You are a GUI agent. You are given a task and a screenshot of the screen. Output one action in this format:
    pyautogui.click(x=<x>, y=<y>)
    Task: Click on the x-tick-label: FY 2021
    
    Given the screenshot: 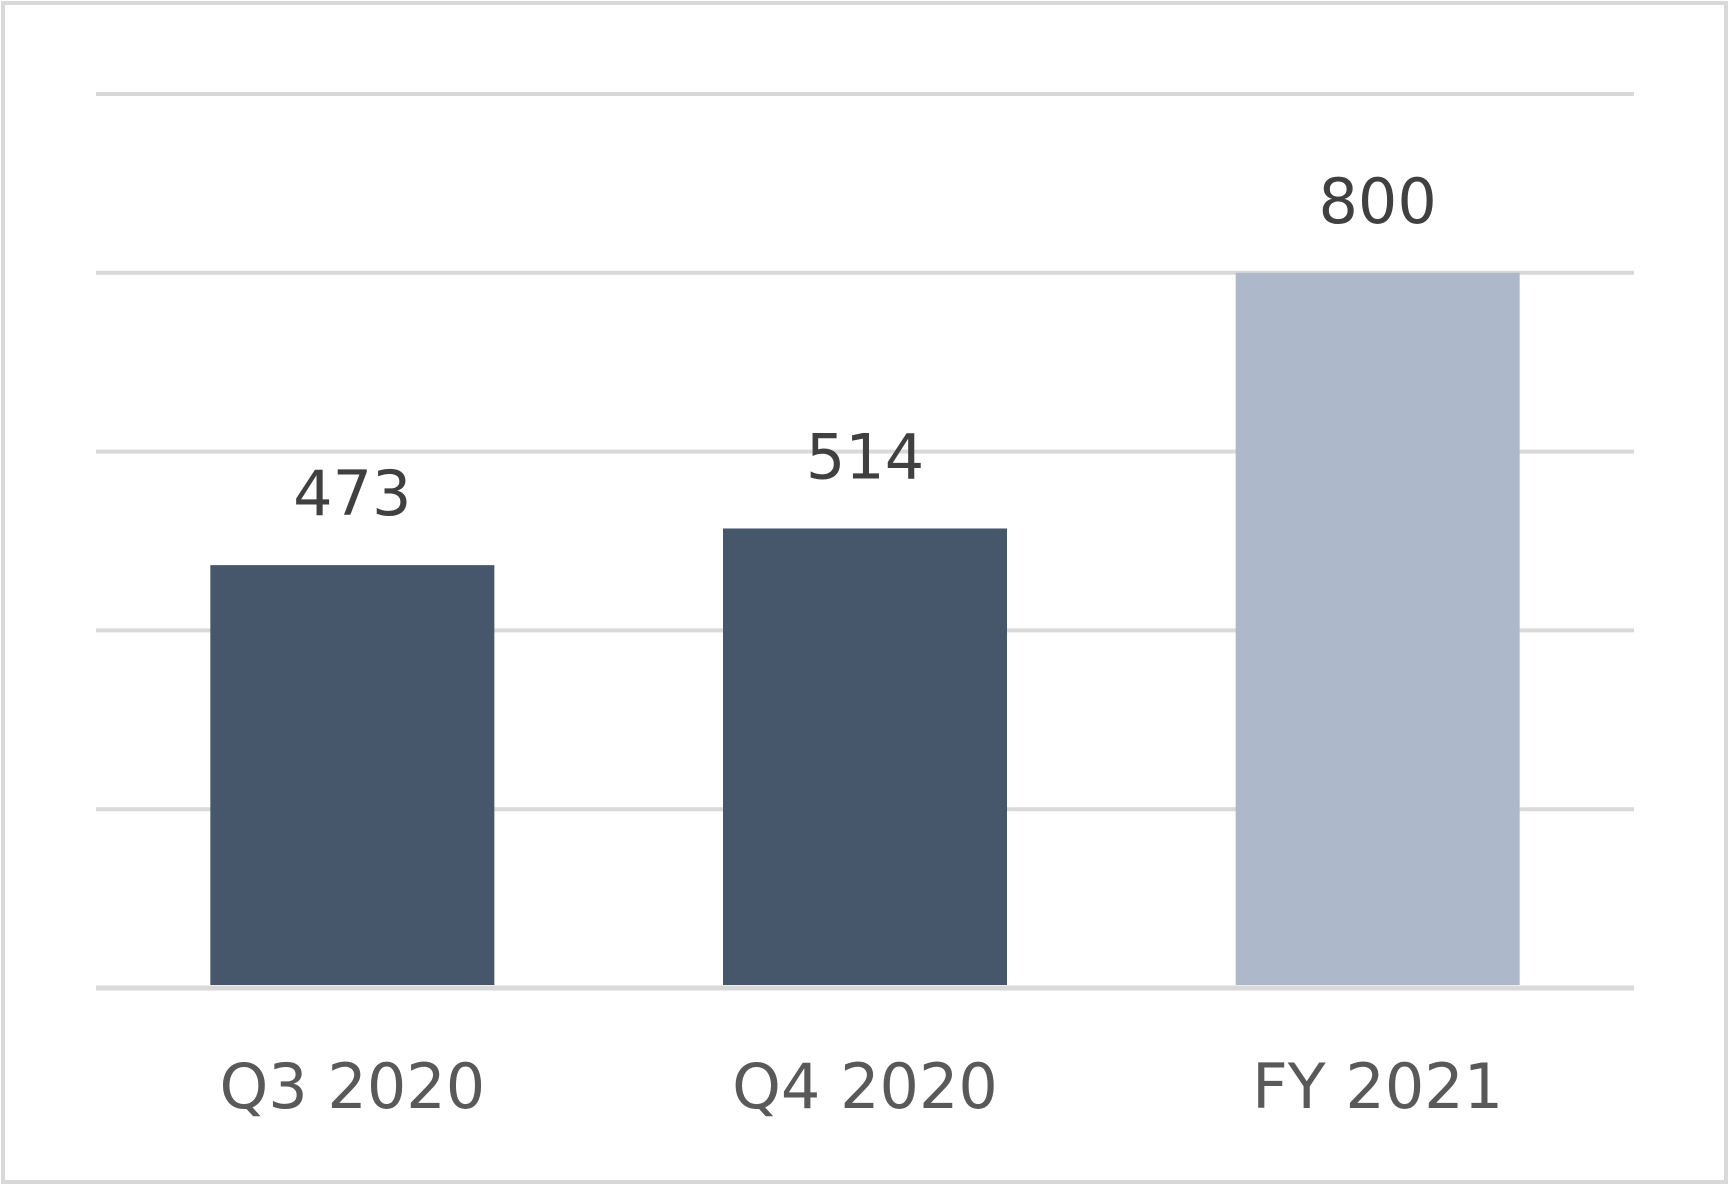 What is the action you would take?
    pyautogui.click(x=1377, y=1086)
    